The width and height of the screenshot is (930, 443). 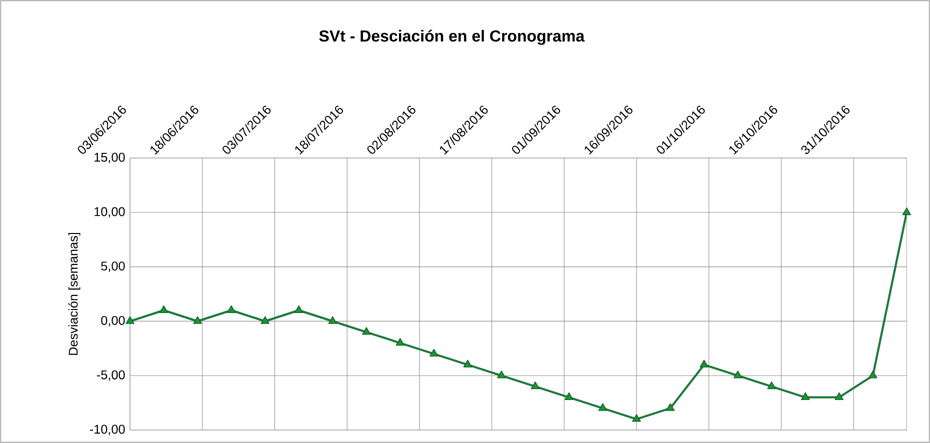 I want to click on y-tick-label: 10,00, so click(x=109, y=212).